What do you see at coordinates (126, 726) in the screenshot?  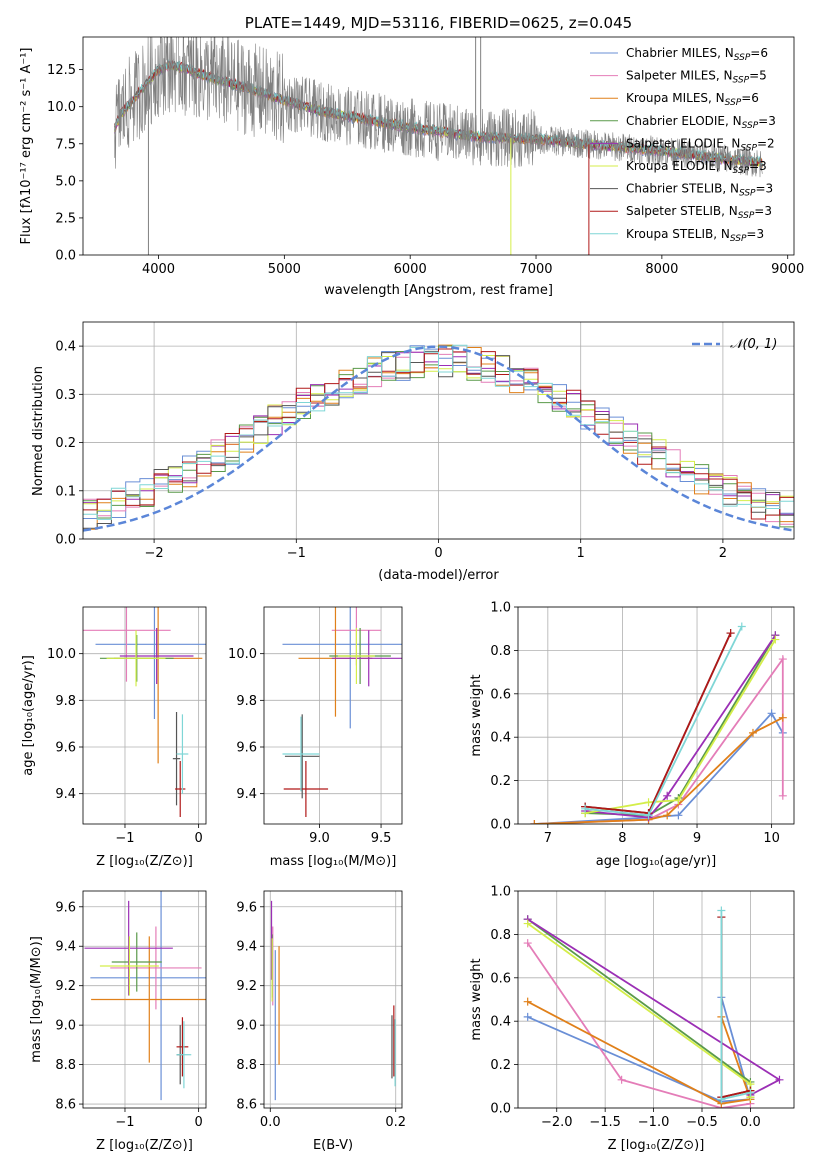 I see `age_vs_Z-axes: −1 0 9.4 9.6 9.8 10.0` at bounding box center [126, 726].